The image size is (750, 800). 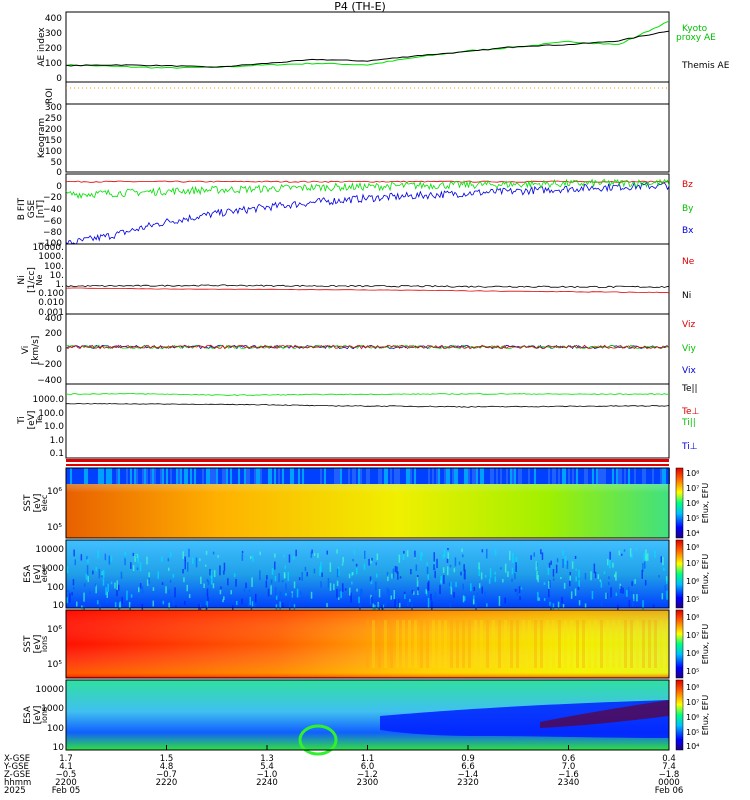 I want to click on esa-elec-tick: 100, so click(x=55, y=588).